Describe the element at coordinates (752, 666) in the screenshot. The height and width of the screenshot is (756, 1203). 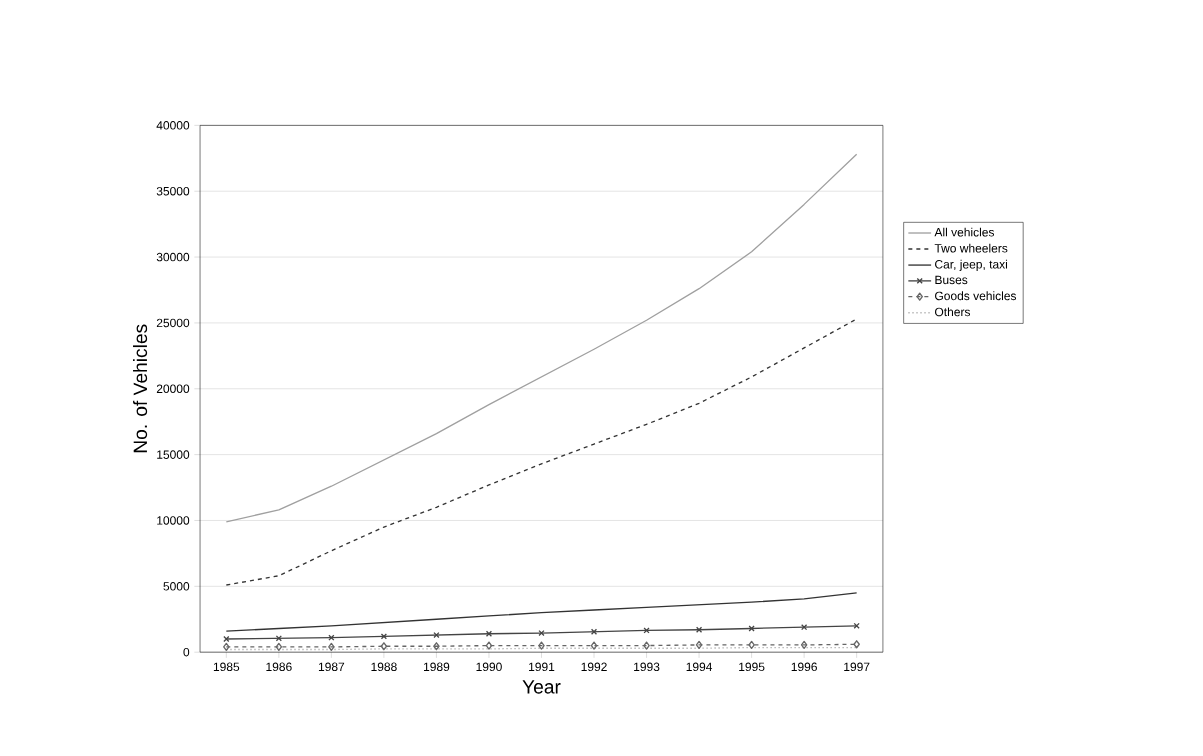
I see `x-tick-label: 1995` at that location.